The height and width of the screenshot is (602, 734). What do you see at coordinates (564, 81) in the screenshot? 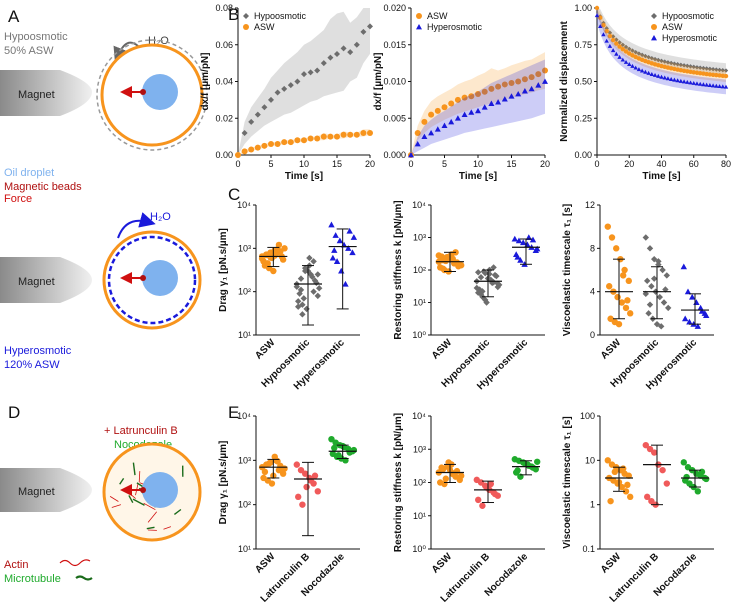
I see `y-axis-title: Normalized displacement` at bounding box center [564, 81].